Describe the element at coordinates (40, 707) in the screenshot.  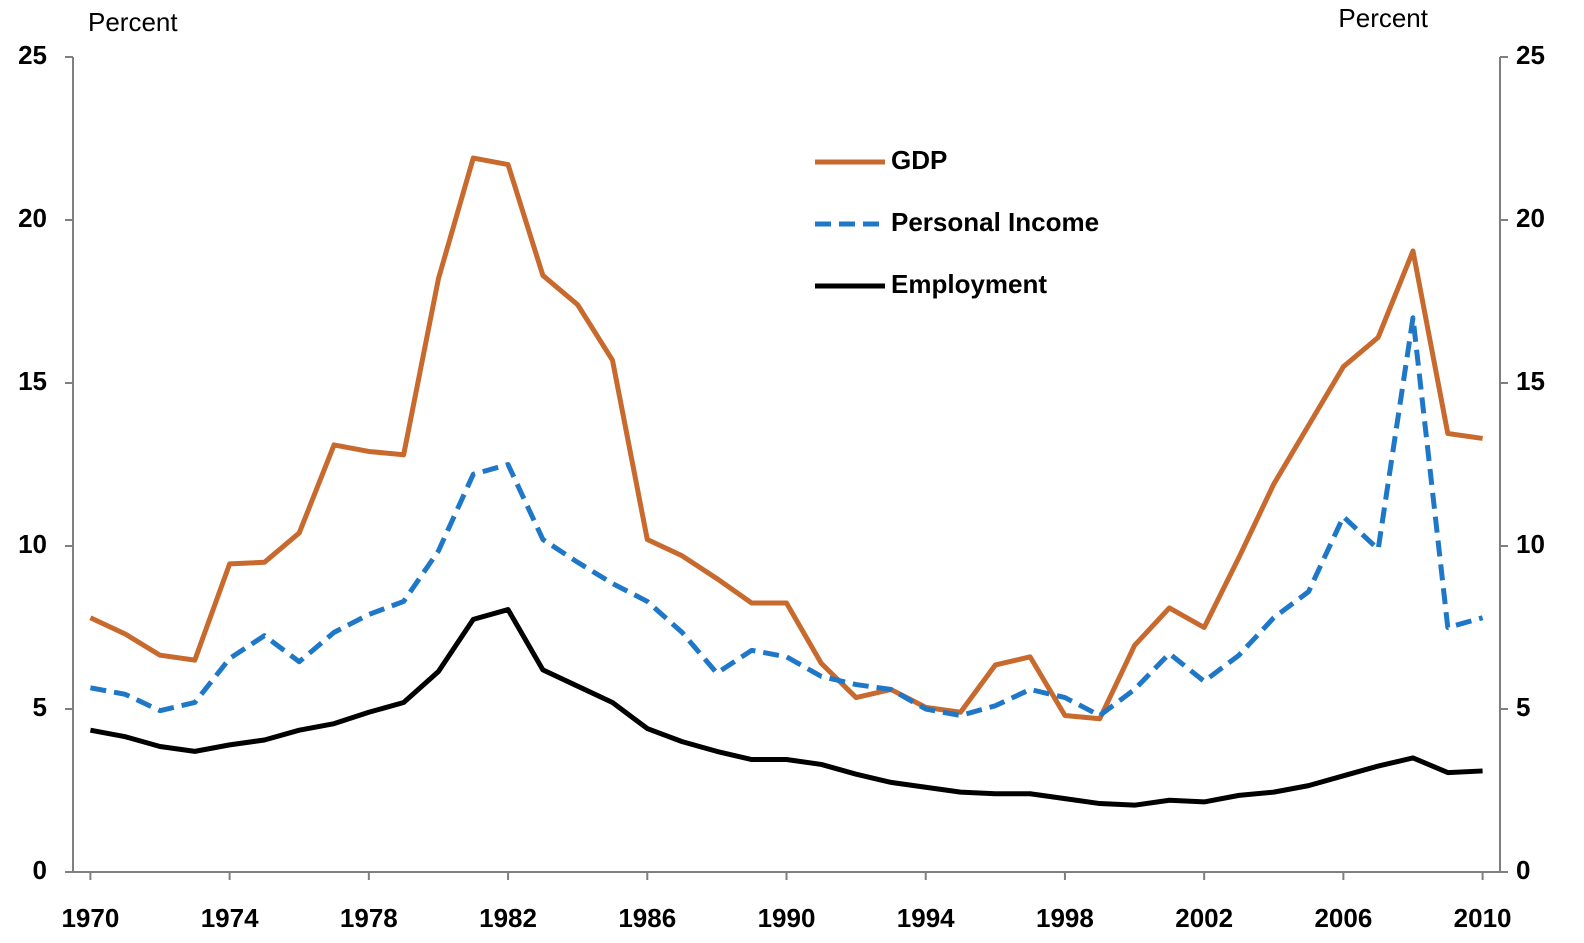
I see `y-tick-label: 5` at that location.